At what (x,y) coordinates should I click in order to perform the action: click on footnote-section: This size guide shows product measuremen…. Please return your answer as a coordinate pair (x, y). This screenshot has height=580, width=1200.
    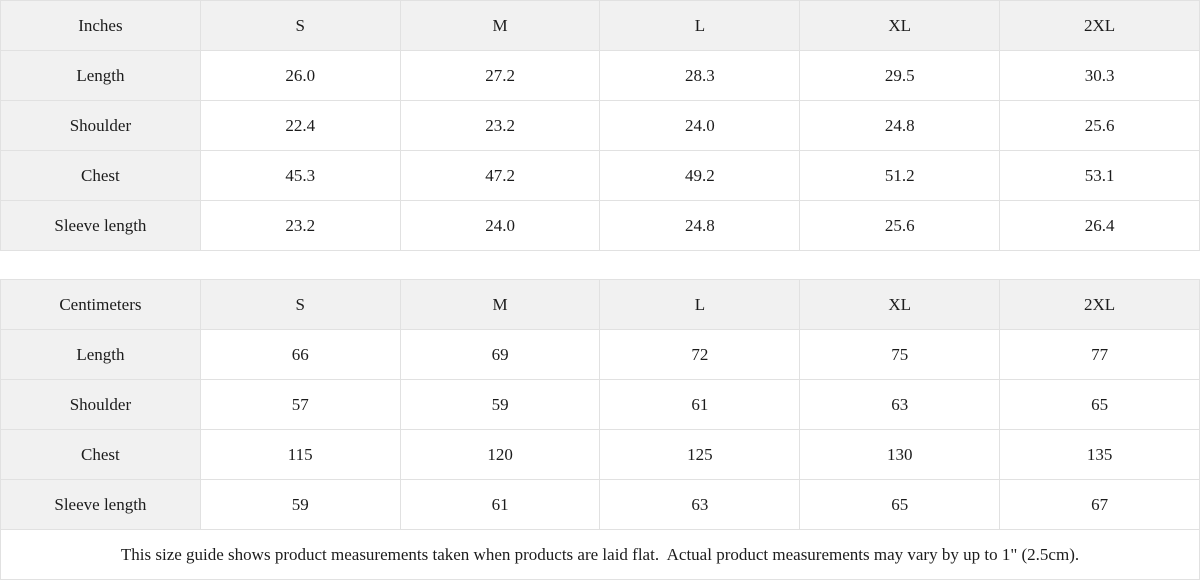
    Looking at the image, I should click on (600, 554).